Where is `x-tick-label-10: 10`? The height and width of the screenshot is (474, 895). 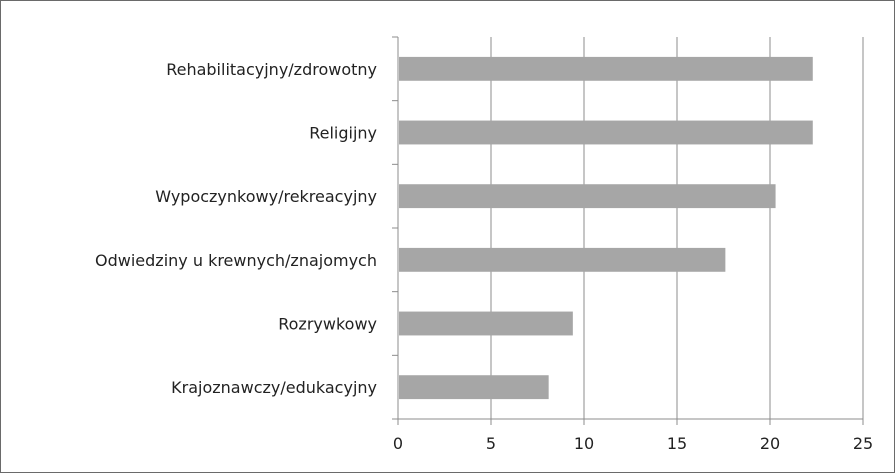 x-tick-label-10: 10 is located at coordinates (584, 443).